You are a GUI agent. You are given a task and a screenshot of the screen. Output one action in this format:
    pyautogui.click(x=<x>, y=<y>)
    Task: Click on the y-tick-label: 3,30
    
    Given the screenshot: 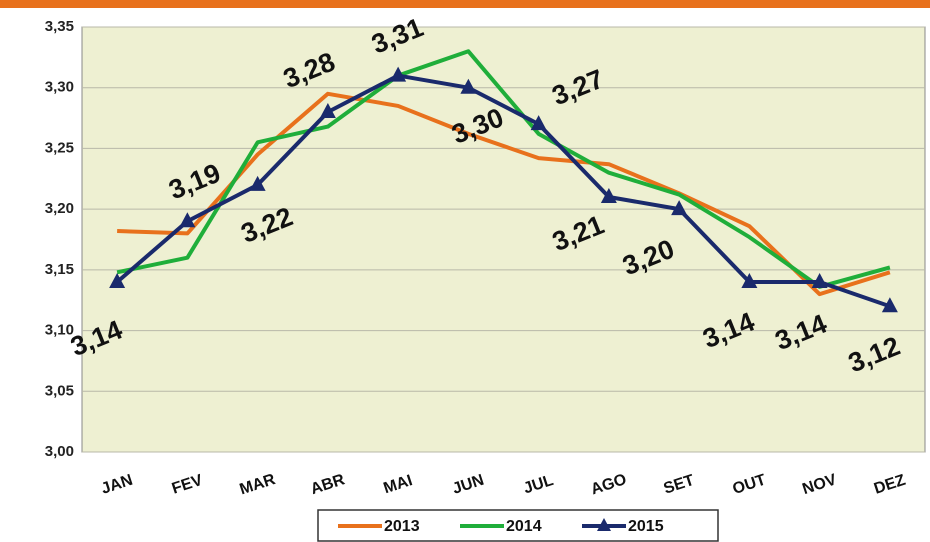 What is the action you would take?
    pyautogui.click(x=59, y=87)
    